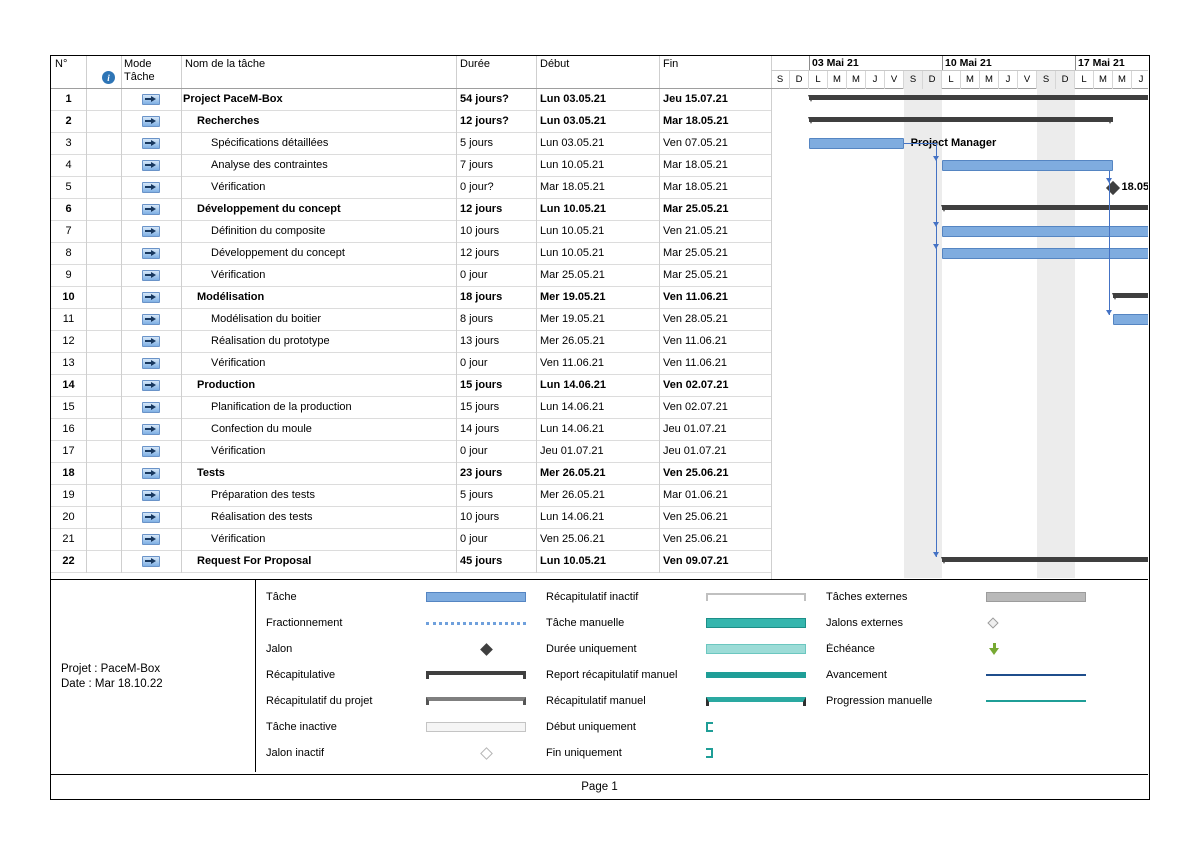 The height and width of the screenshot is (849, 1200). I want to click on task-name-cell: Confection du moule, so click(261, 429).